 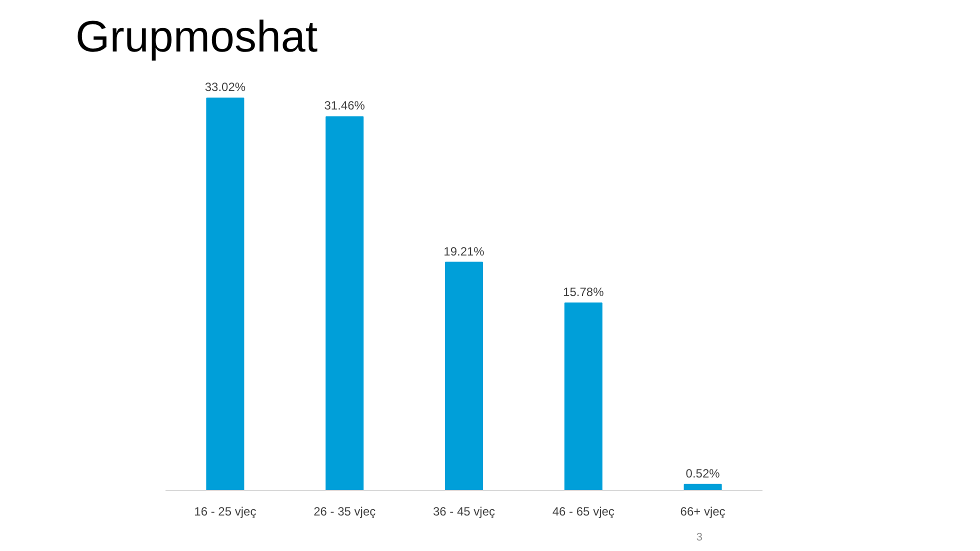 What do you see at coordinates (197, 37) in the screenshot?
I see `chart-title: Grupmoshat` at bounding box center [197, 37].